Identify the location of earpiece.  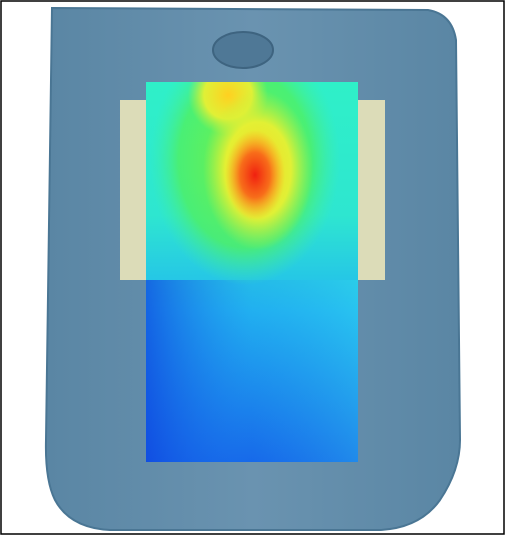
(243, 50).